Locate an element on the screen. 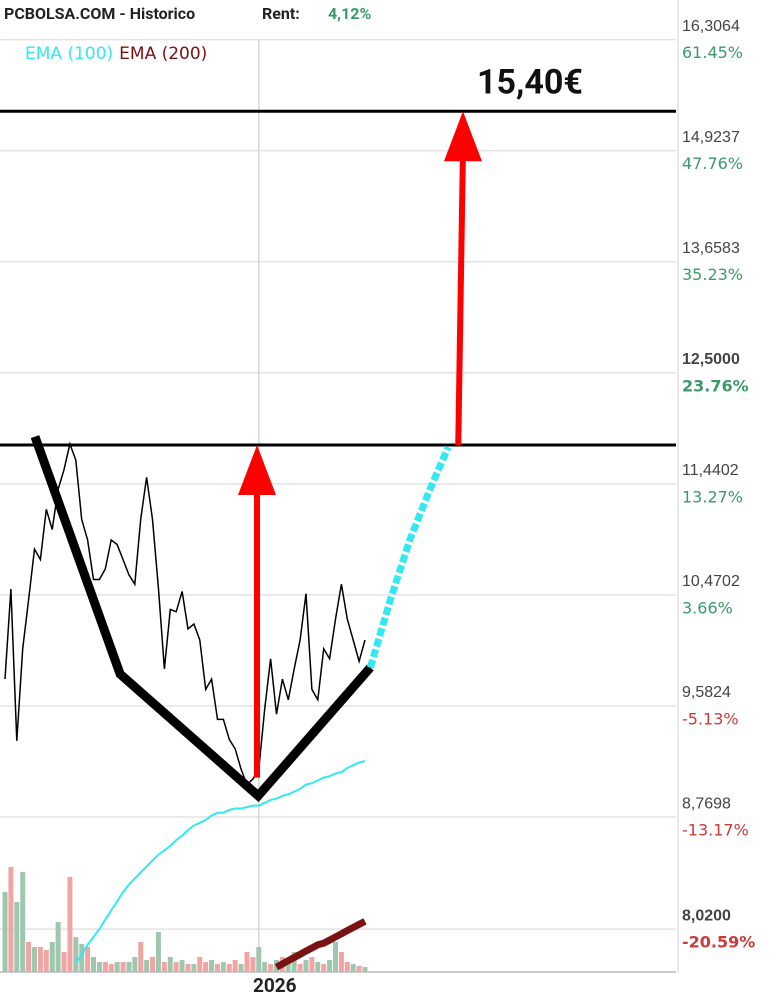 The width and height of the screenshot is (784, 1008). y2-tick-label: -13.17% is located at coordinates (715, 830).